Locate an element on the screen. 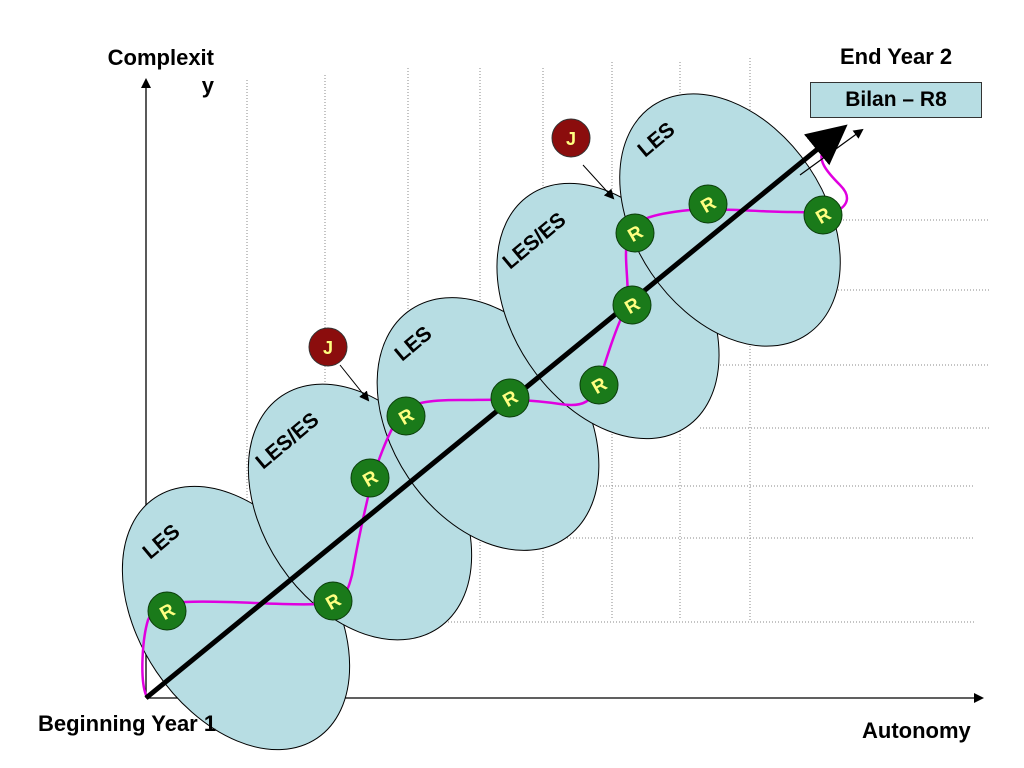 The image size is (1024, 768). bilan-box: Bilan – R8 is located at coordinates (896, 100).